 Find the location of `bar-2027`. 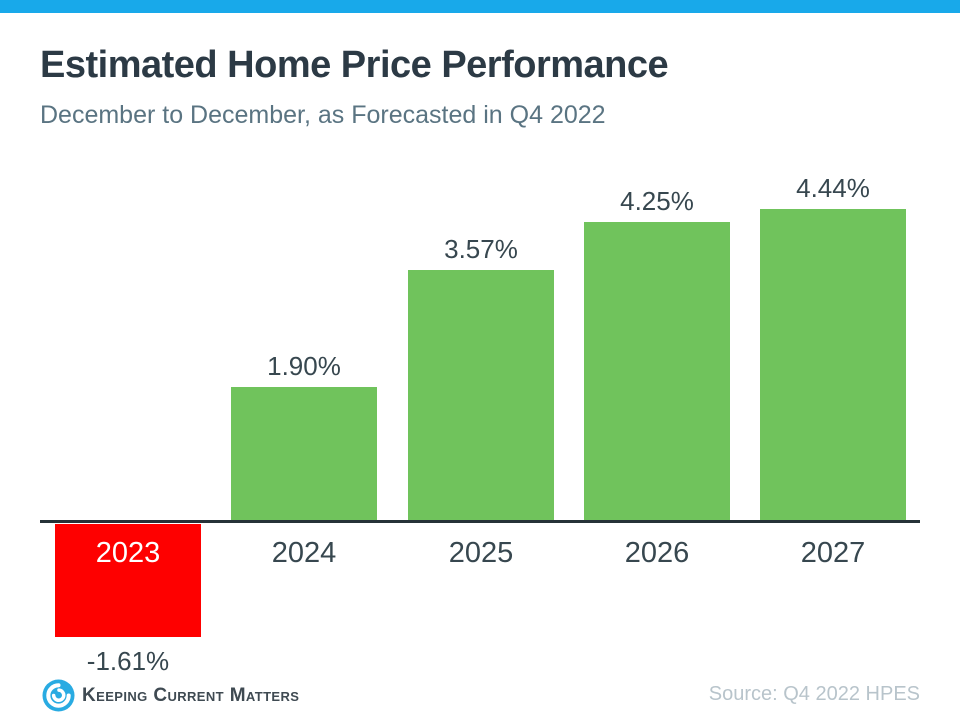

bar-2027 is located at coordinates (833, 364).